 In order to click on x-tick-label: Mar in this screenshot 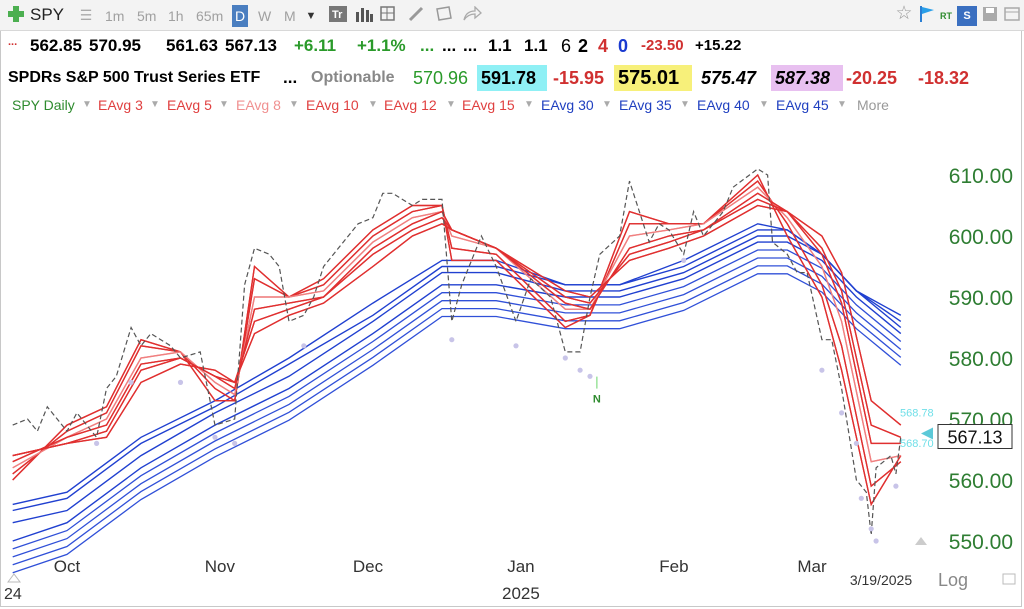, I will do `click(812, 566)`.